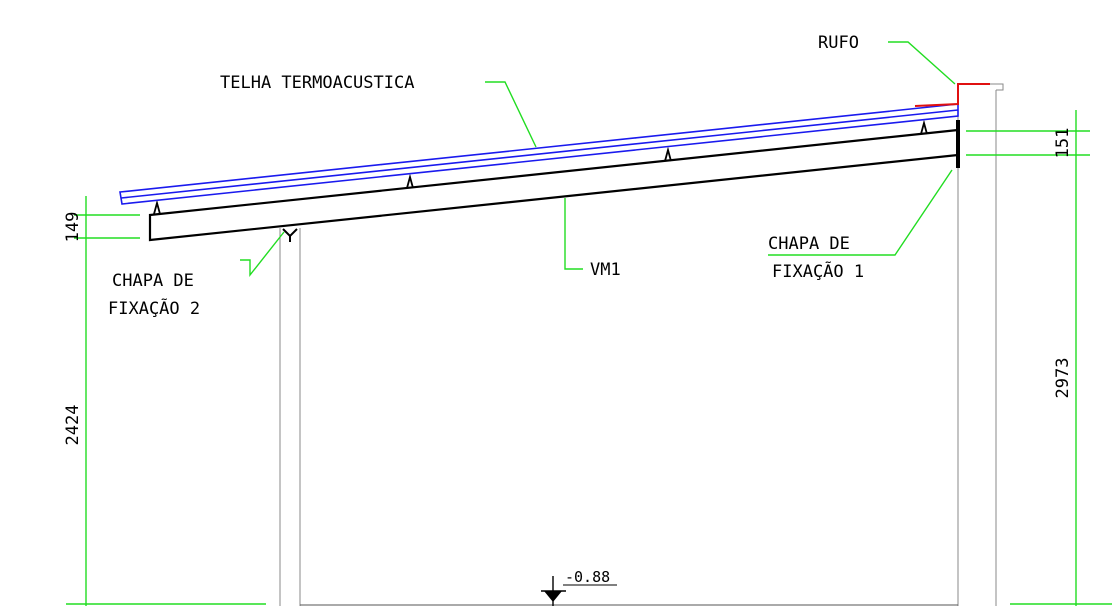  Describe the element at coordinates (980, 344) in the screenshot. I see `right-wall` at that location.